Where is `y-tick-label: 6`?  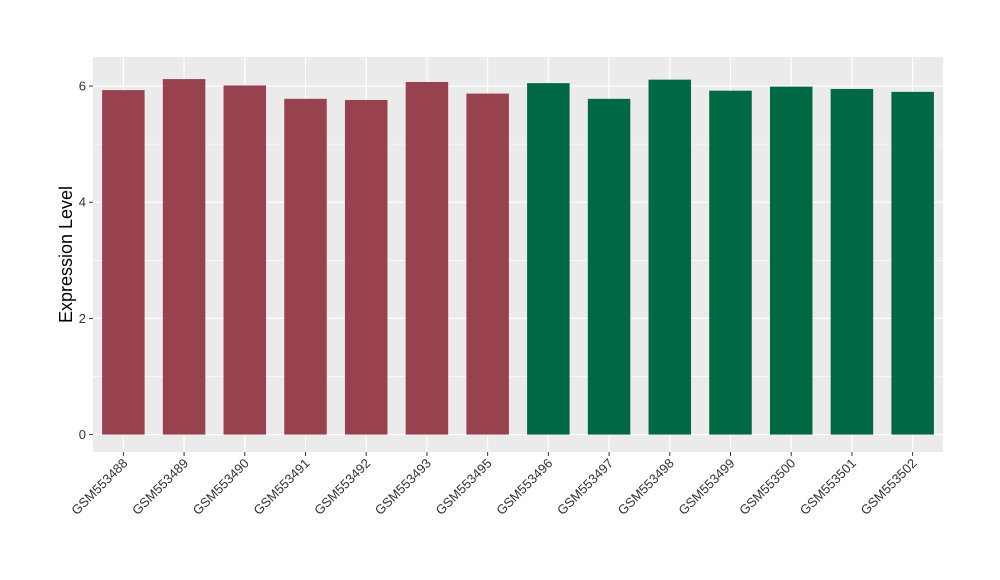
y-tick-label: 6 is located at coordinates (82, 86).